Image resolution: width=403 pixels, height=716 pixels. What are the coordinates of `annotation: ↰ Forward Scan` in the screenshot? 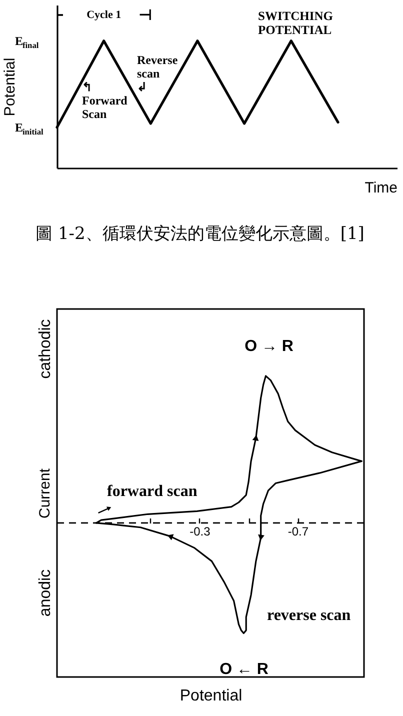 It's located at (105, 100).